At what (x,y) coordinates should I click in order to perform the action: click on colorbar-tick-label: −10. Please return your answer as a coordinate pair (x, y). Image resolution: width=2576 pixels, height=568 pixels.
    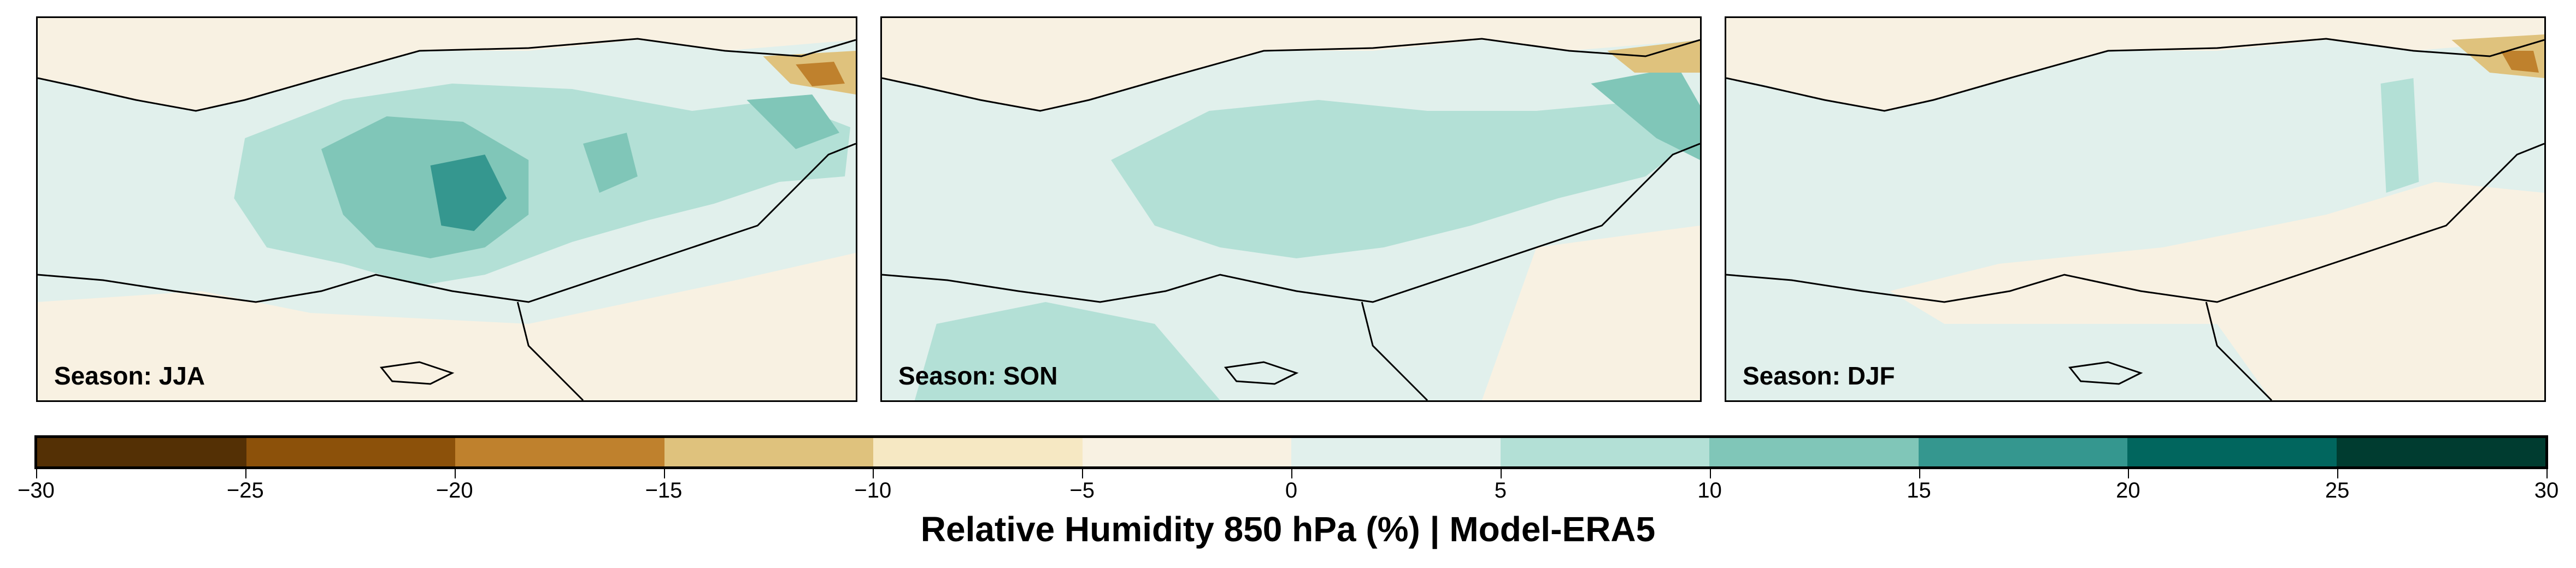
    Looking at the image, I should click on (873, 490).